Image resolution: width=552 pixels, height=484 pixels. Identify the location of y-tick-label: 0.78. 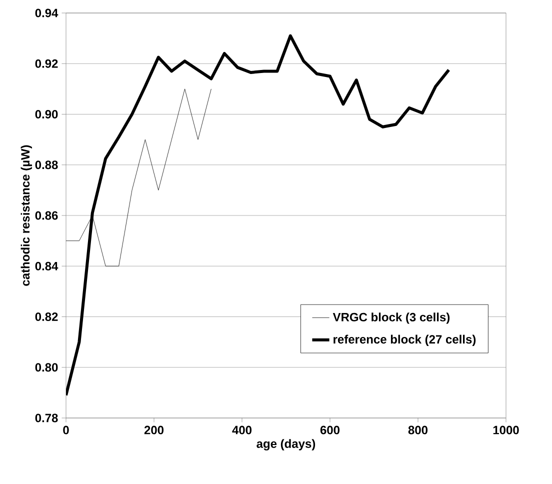
(46, 418).